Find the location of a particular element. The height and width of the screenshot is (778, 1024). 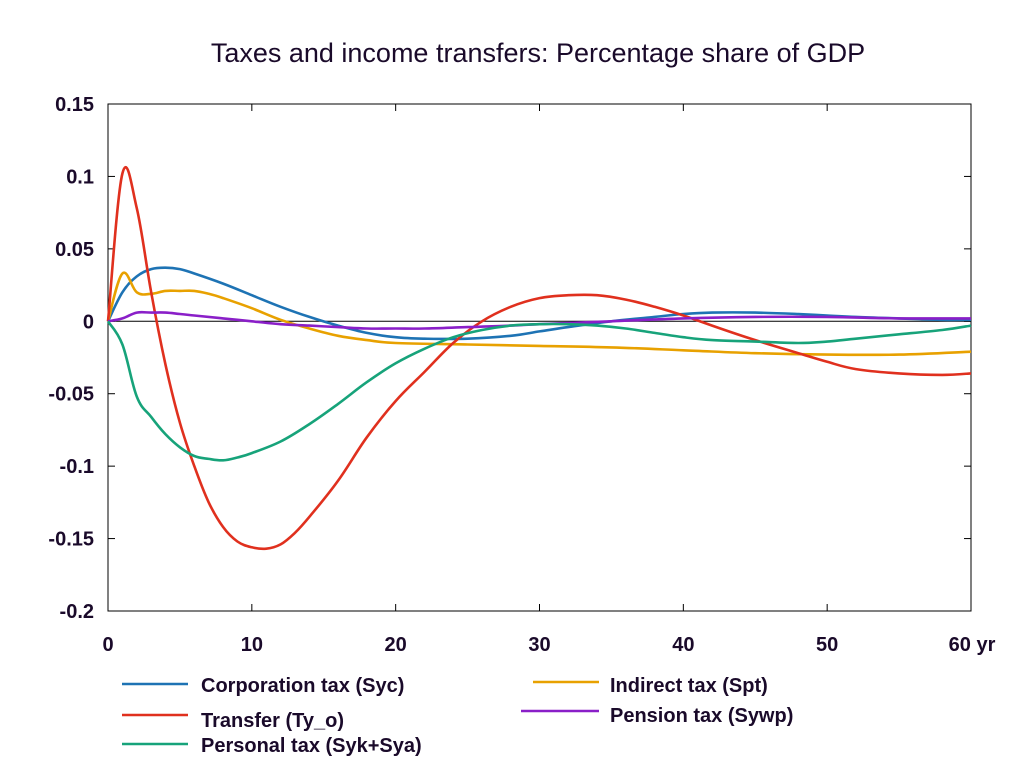

y-tick-label: 0 is located at coordinates (88, 322).